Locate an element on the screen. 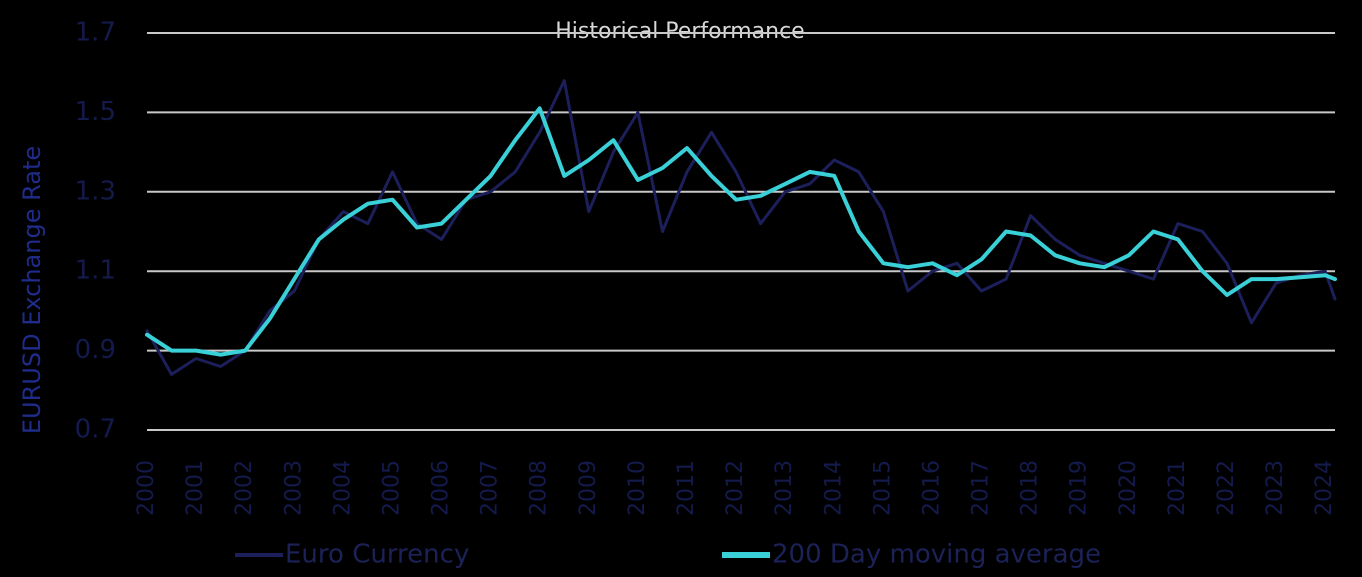  x-tick-label: 2009 is located at coordinates (588, 488).